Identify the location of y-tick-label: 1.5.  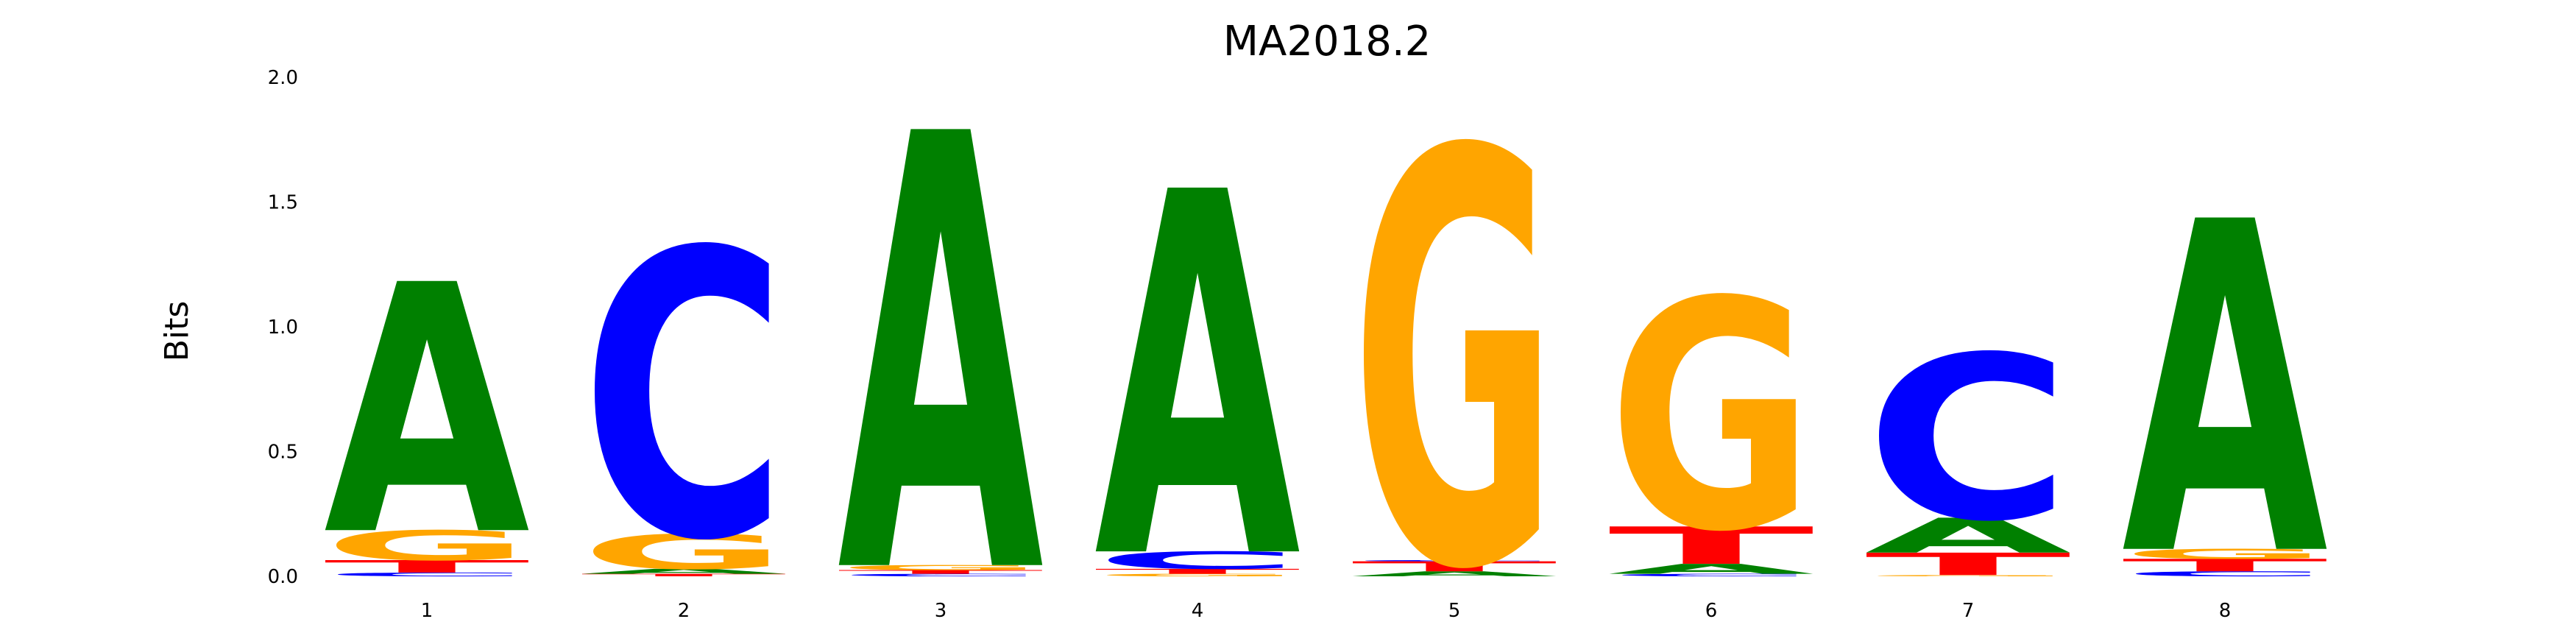
(283, 203).